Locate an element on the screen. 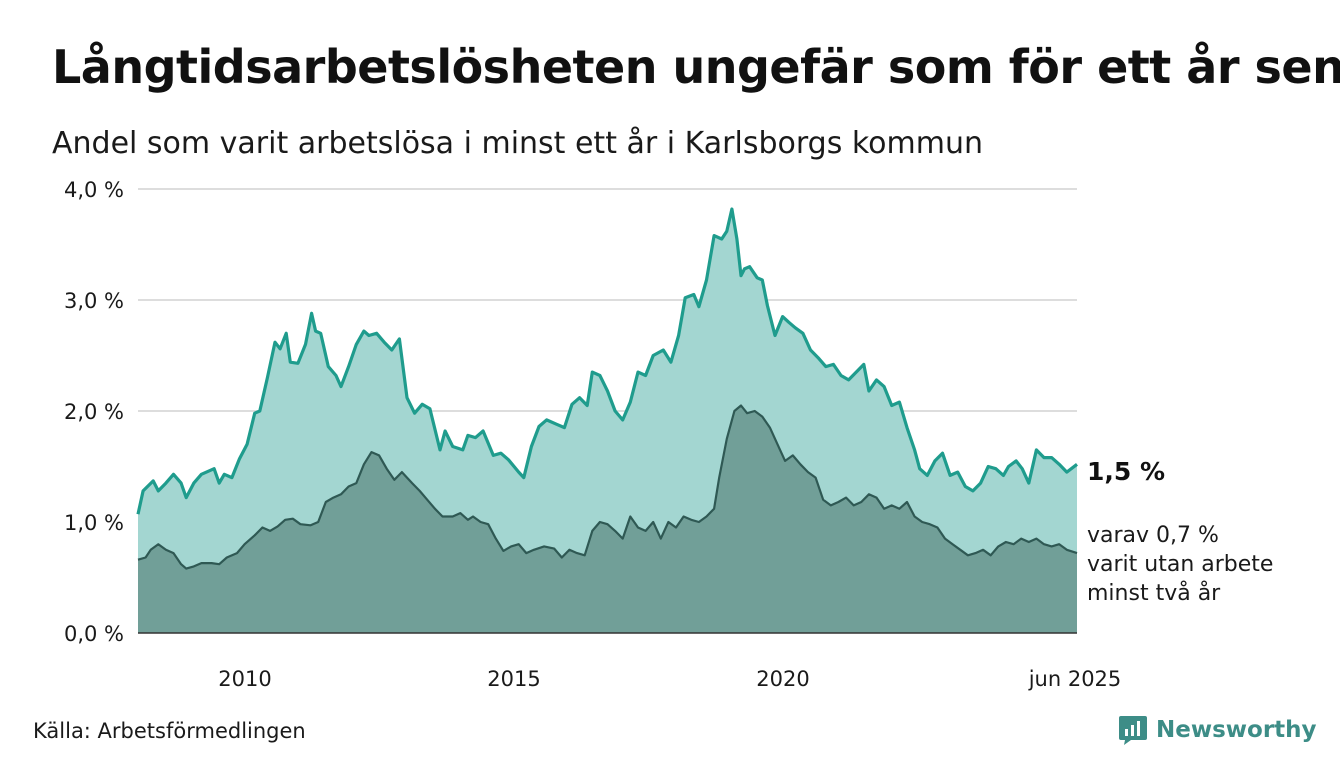  y-tick-label-1: 1,0 % is located at coordinates (94, 523).